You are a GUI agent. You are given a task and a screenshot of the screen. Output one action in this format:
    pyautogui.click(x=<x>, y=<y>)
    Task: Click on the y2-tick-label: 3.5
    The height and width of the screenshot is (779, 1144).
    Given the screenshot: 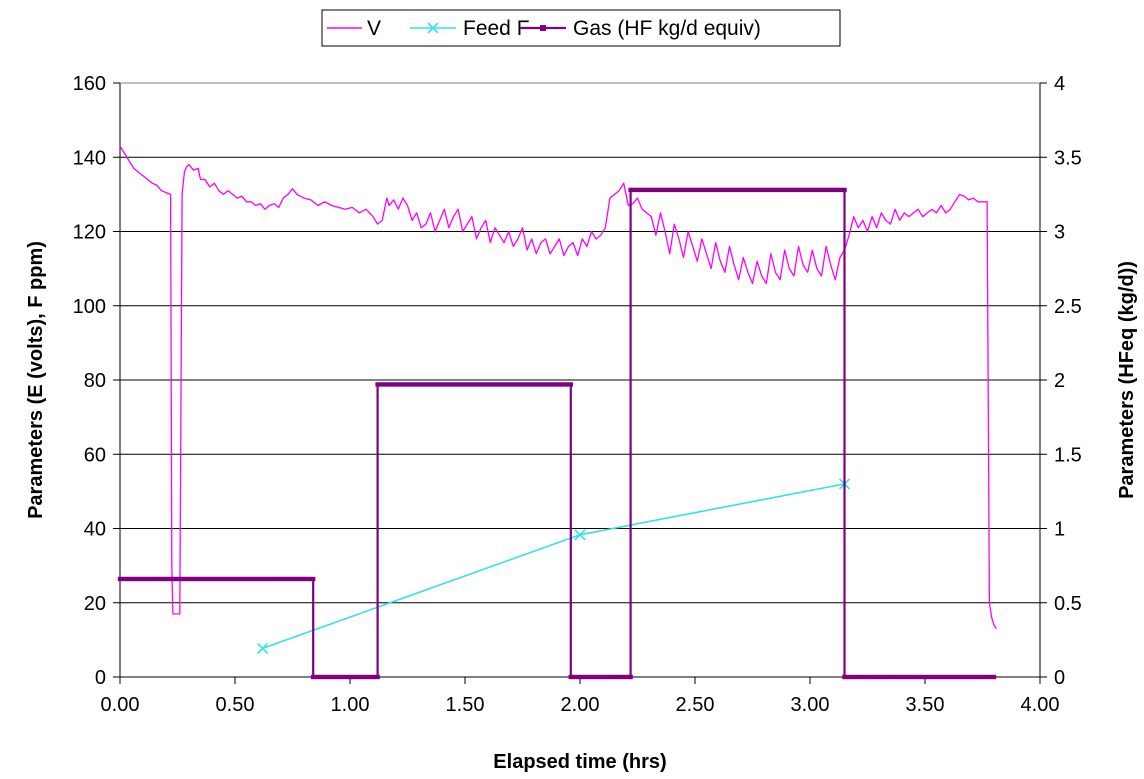 What is the action you would take?
    pyautogui.click(x=1068, y=158)
    